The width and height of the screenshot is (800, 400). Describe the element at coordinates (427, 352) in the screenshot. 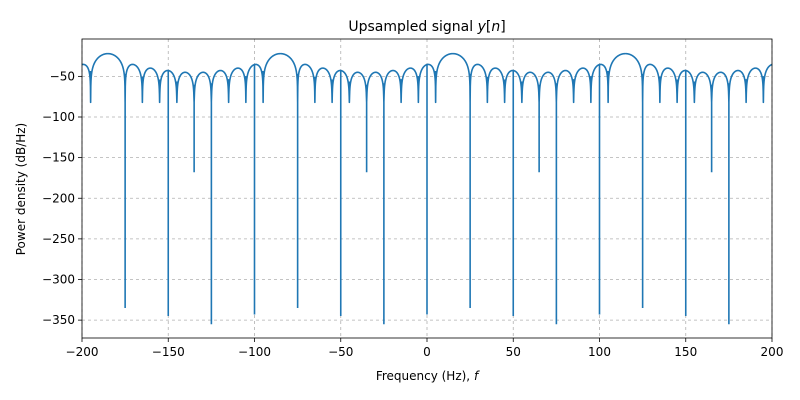

I see `x-tick-label: 0` at that location.